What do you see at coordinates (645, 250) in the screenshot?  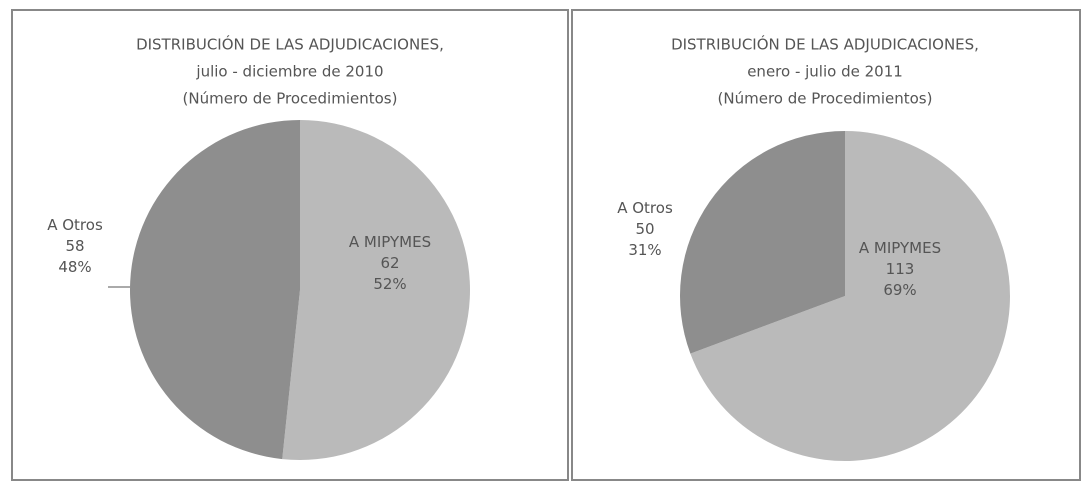 I see `percent-label: 31%` at bounding box center [645, 250].